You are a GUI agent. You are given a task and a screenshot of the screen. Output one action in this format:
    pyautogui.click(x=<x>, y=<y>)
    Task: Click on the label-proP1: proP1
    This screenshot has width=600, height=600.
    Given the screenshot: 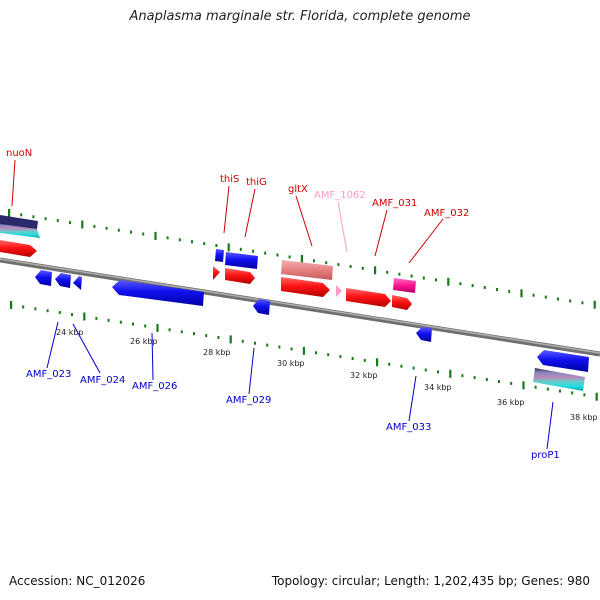 What is the action you would take?
    pyautogui.click(x=545, y=455)
    